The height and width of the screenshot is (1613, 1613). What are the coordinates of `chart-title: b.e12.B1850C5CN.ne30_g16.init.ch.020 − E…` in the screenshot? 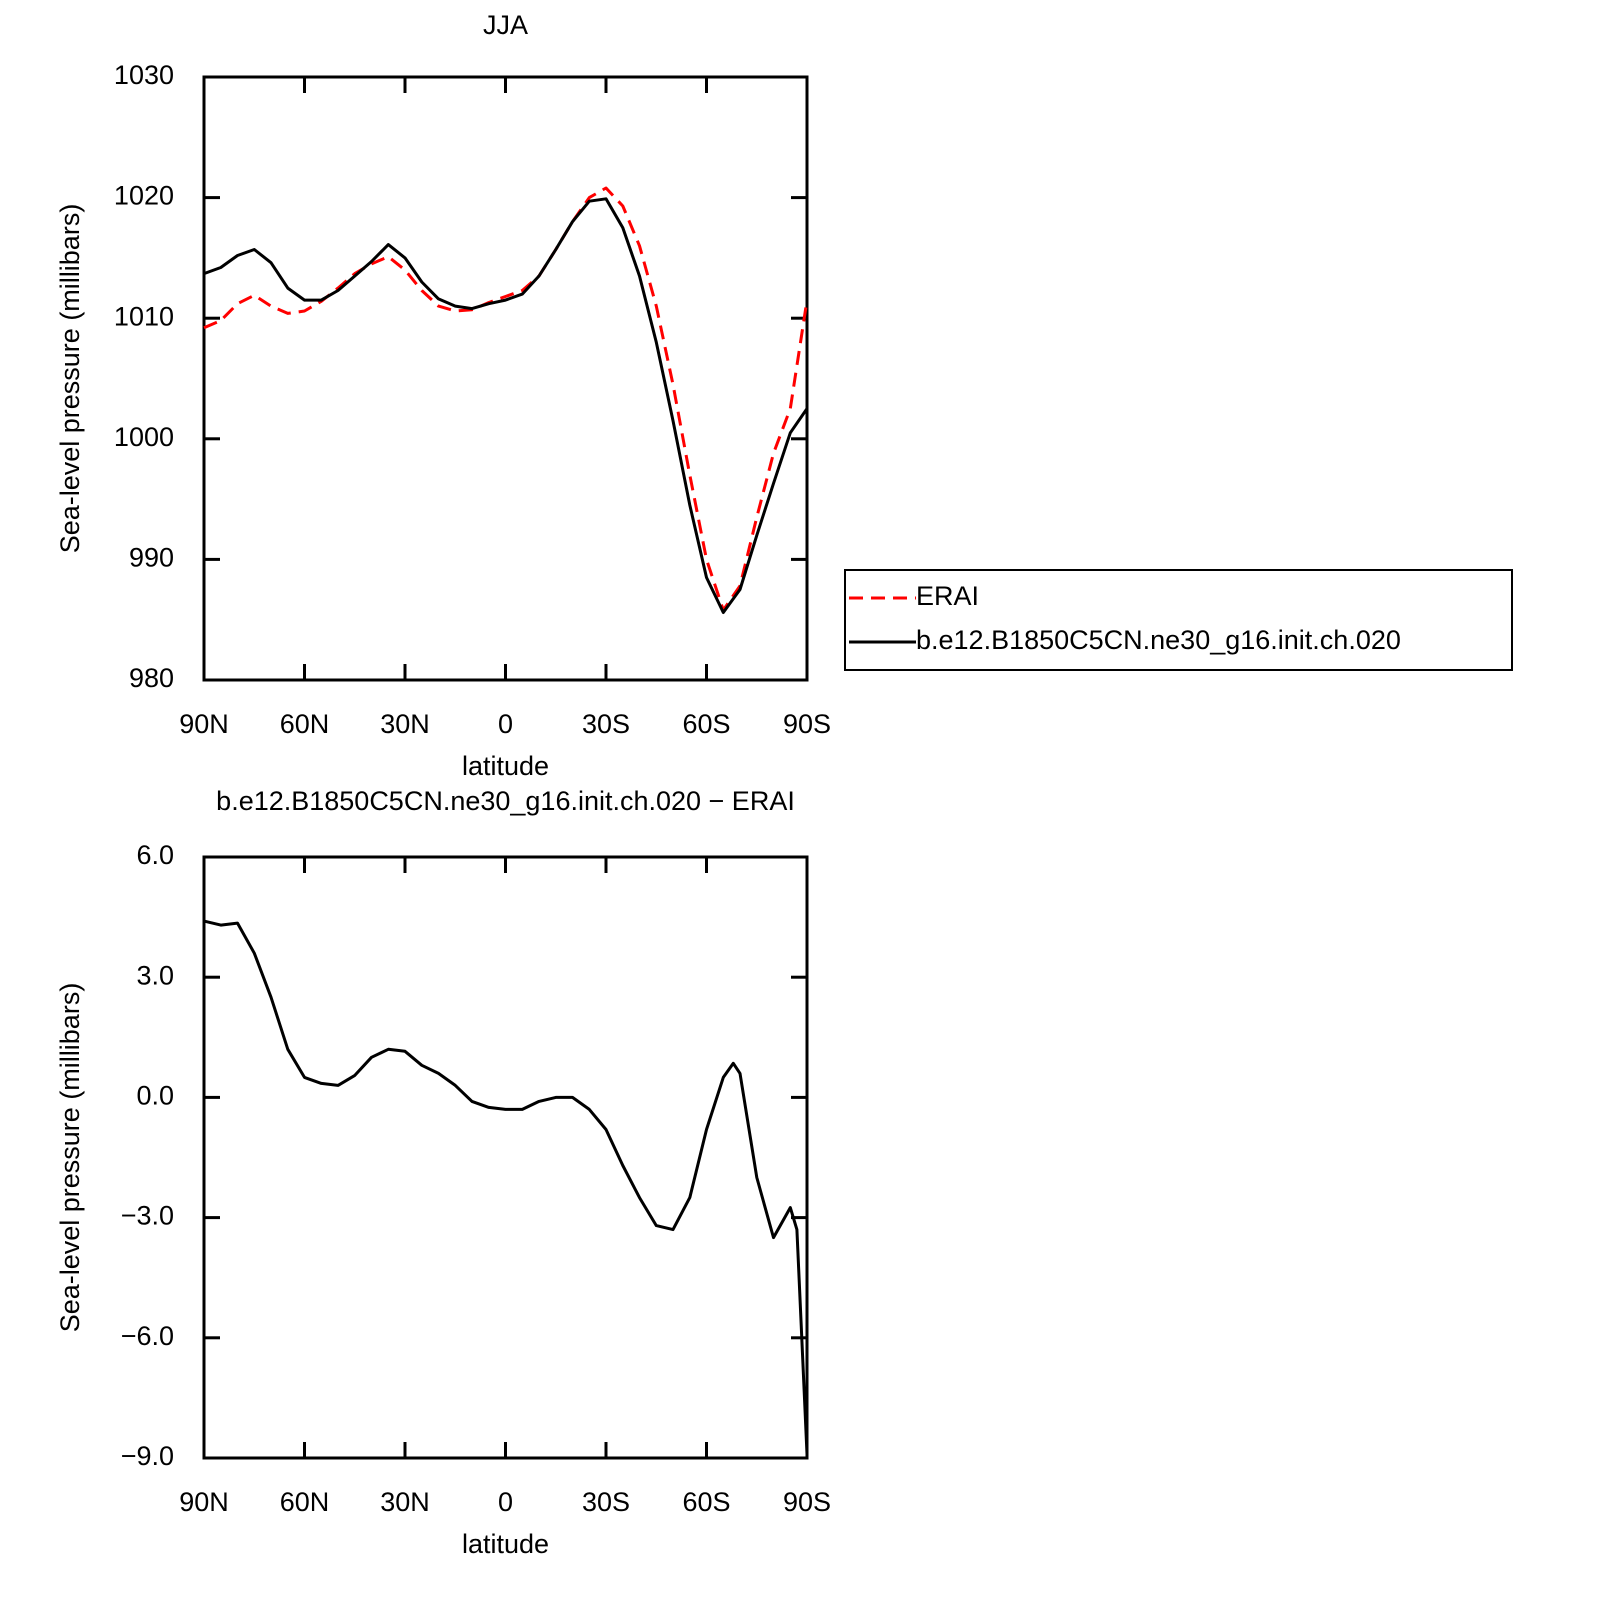 It's located at (505, 801).